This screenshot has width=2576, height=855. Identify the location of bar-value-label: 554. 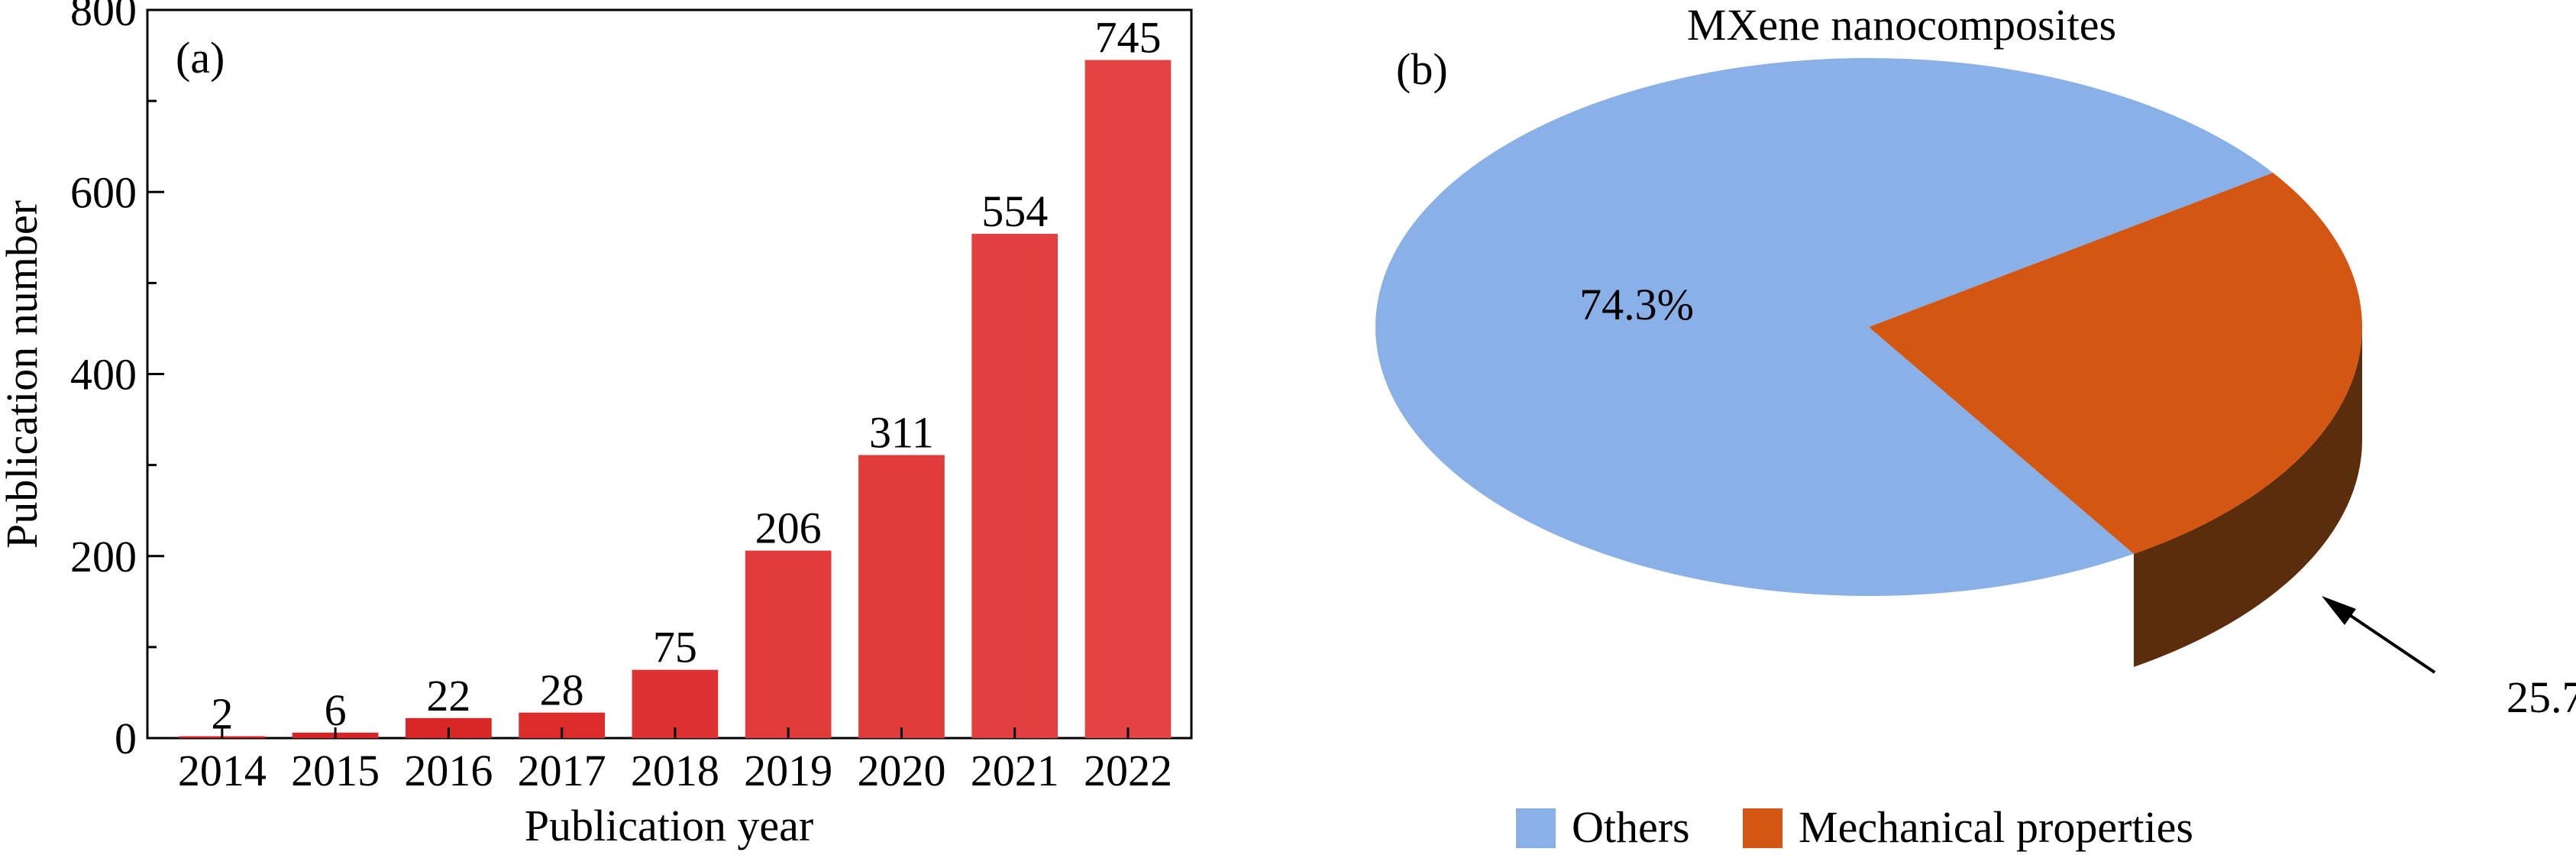
(1014, 211).